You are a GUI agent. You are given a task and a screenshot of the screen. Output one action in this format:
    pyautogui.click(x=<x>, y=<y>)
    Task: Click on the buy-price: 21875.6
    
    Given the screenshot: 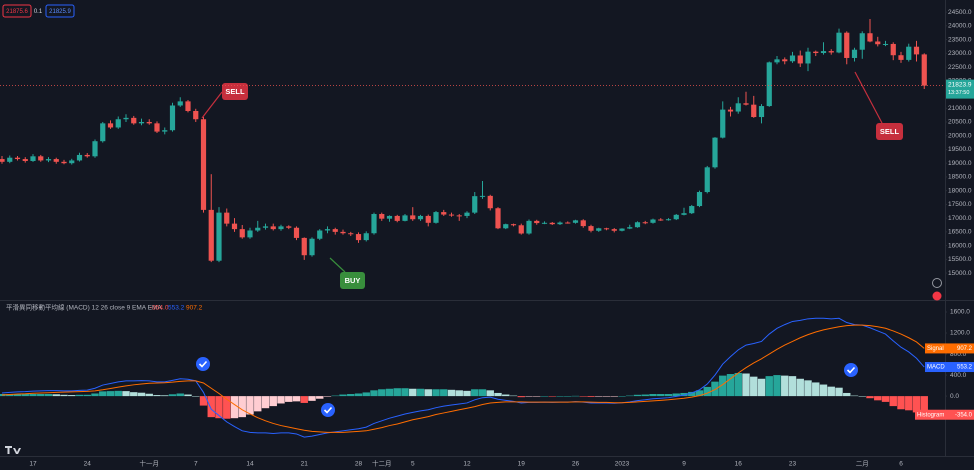 What is the action you would take?
    pyautogui.click(x=17, y=12)
    